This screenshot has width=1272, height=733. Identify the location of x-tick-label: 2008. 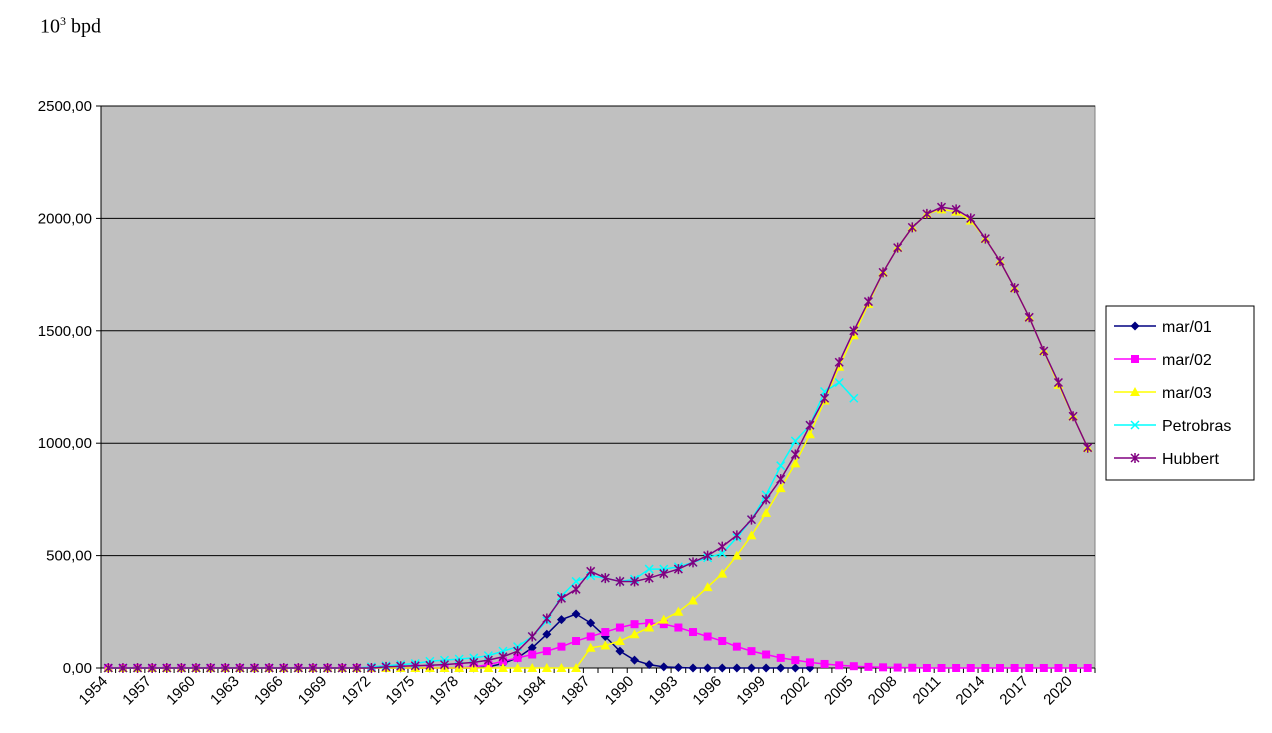
(883, 691).